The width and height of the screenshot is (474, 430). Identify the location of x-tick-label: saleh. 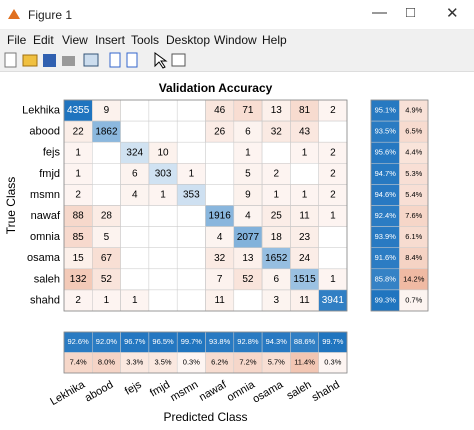
(299, 391).